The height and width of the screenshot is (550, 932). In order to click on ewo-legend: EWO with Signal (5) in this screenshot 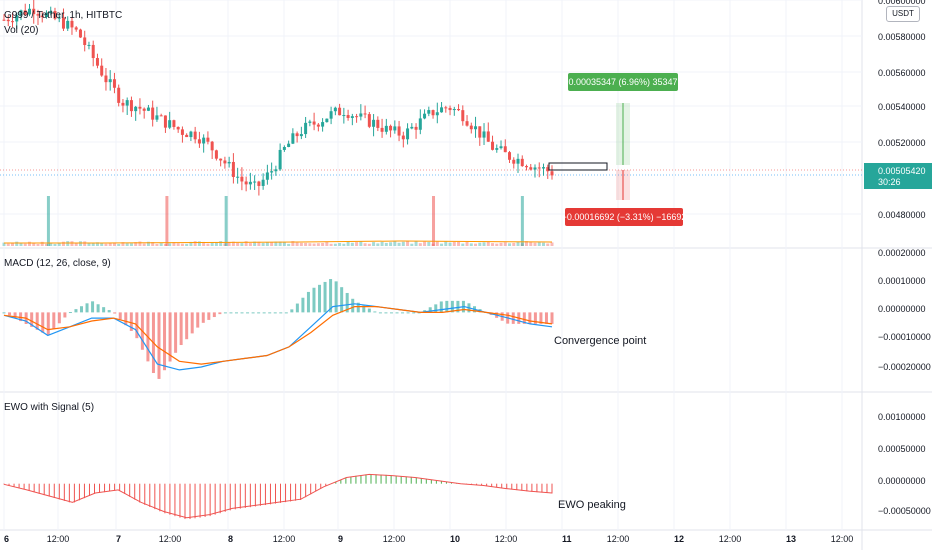, I will do `click(49, 407)`.